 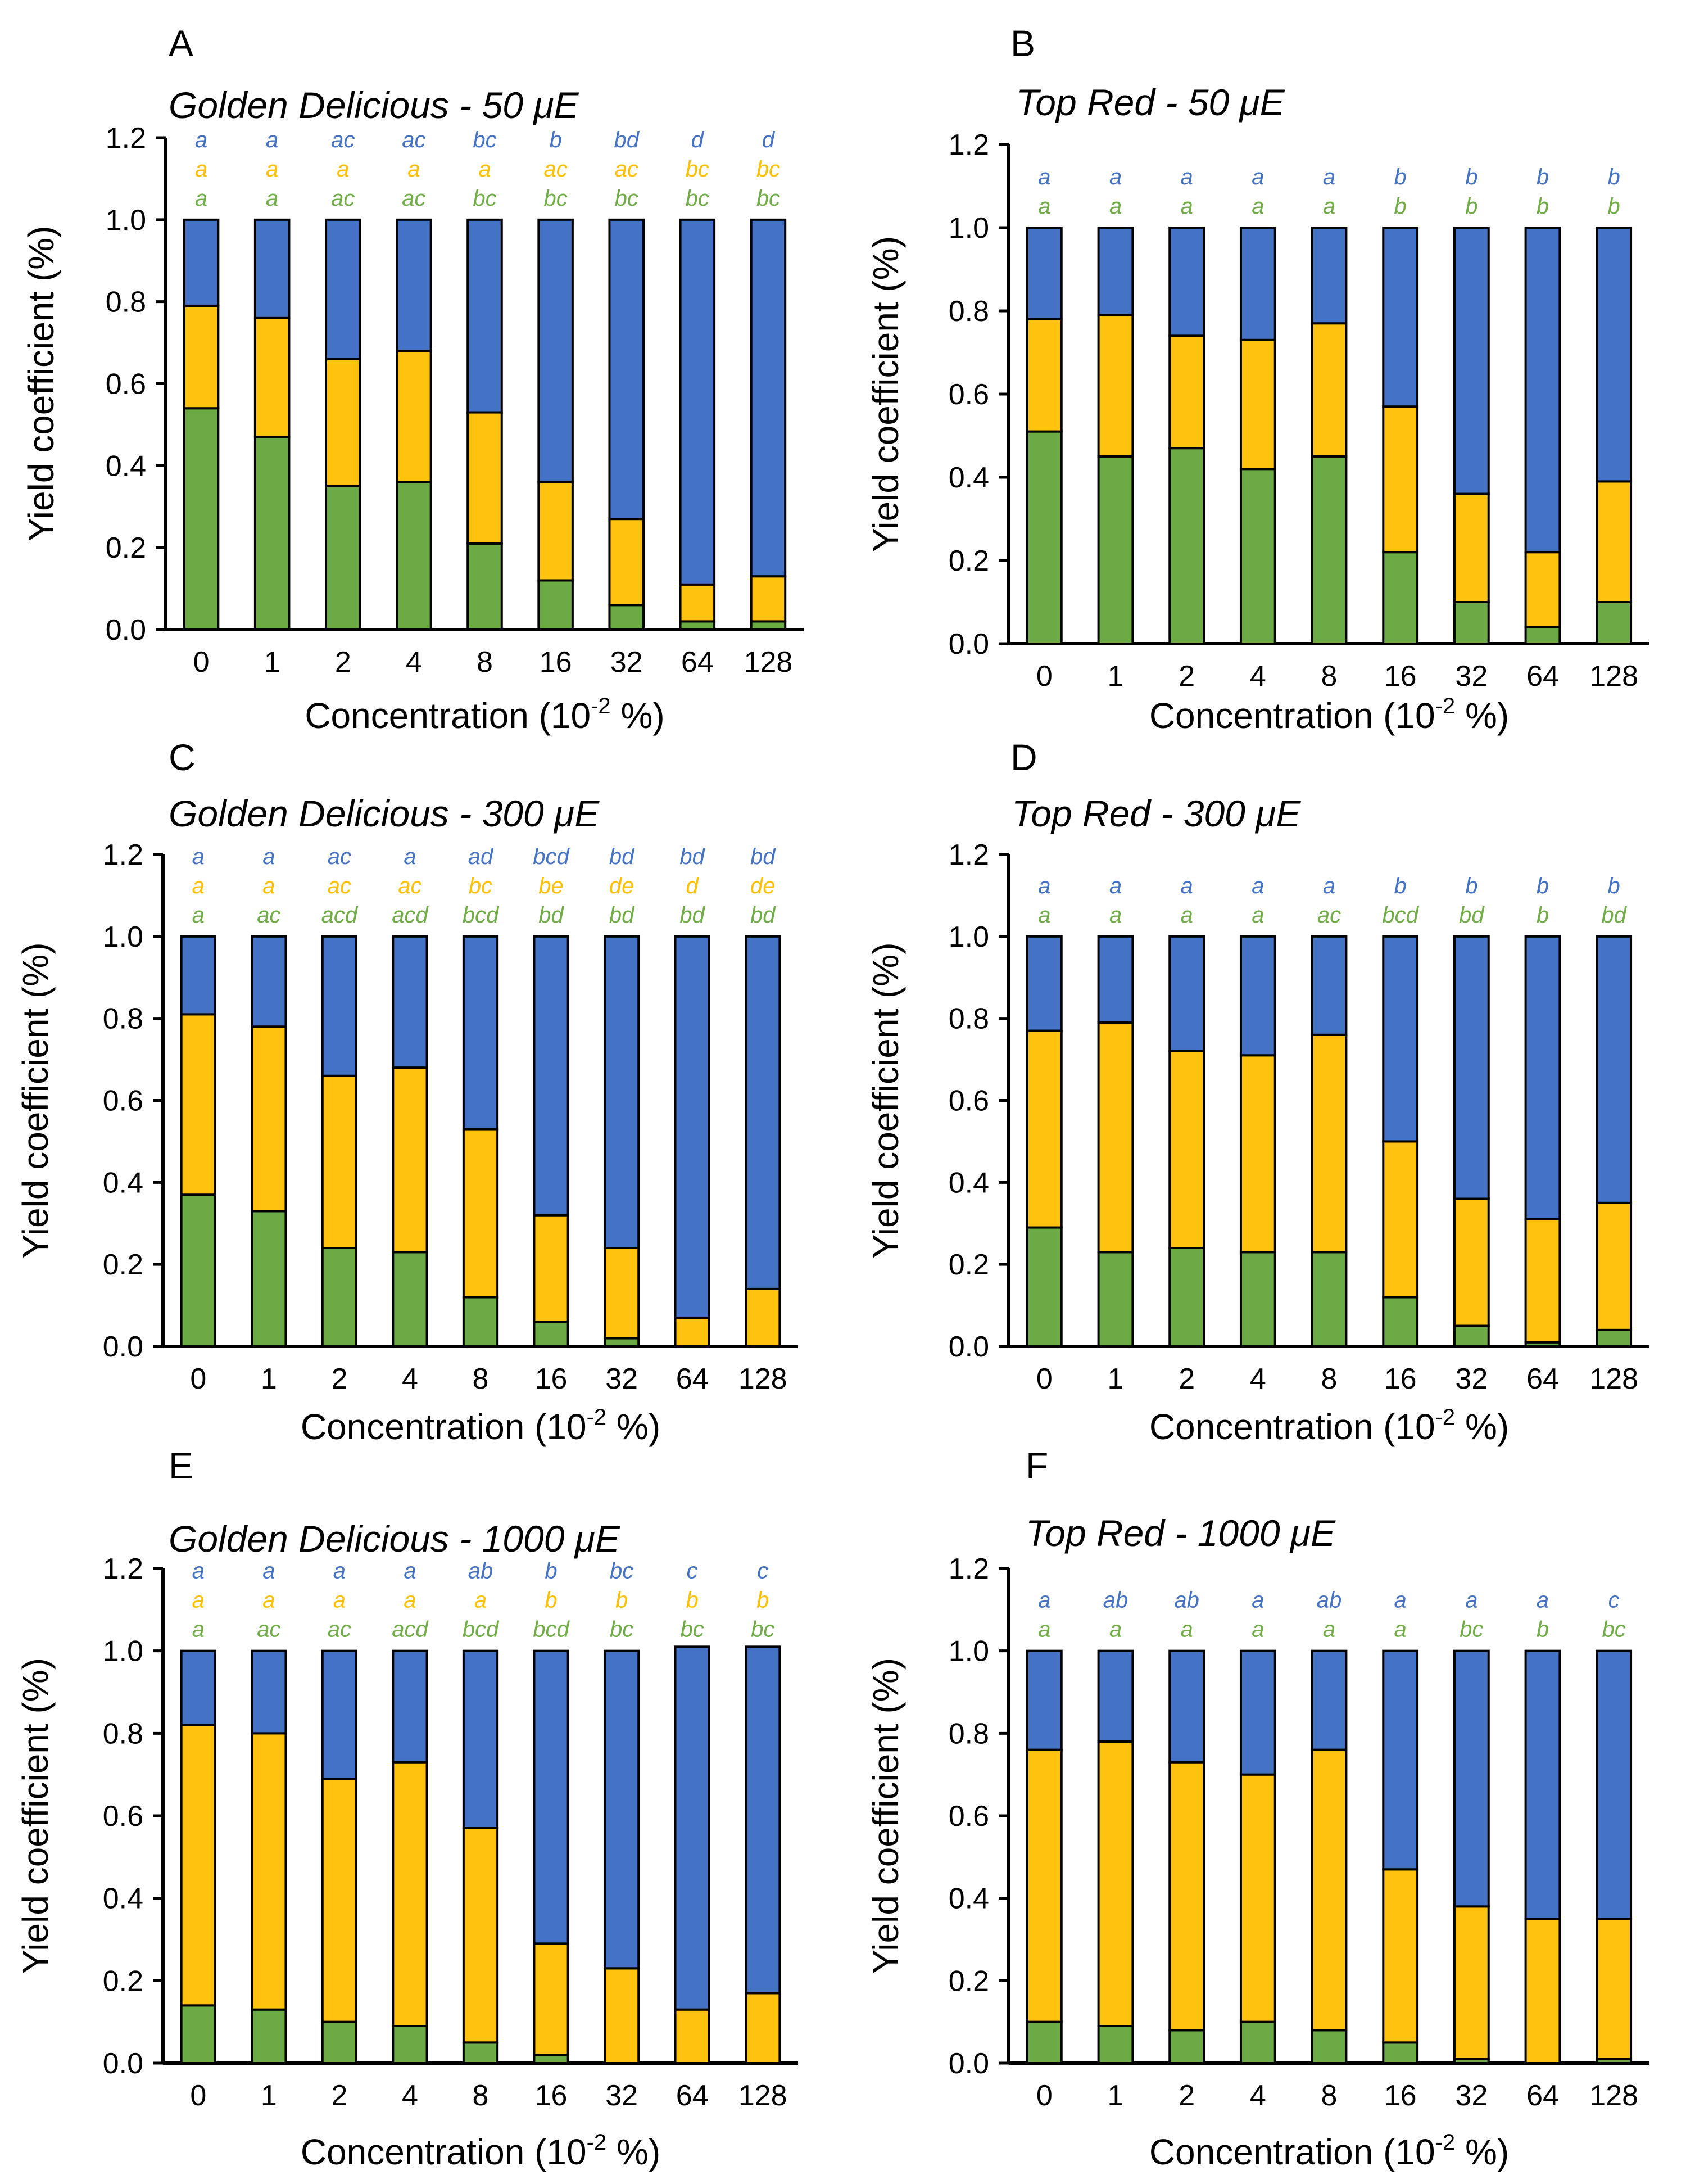 I want to click on y-axis-title: Yield coefficient (%), so click(x=36, y=1816).